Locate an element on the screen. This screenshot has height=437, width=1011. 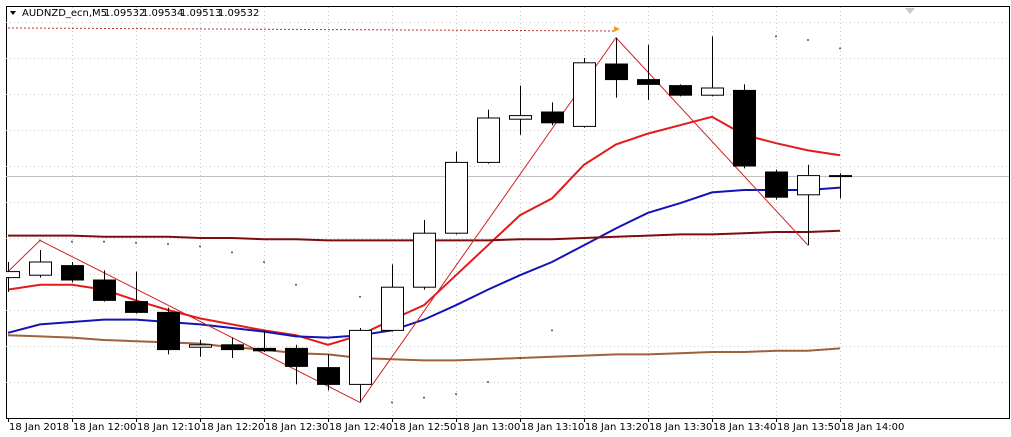
x-tick-label: 18 Jan 13:40 is located at coordinates (744, 427).